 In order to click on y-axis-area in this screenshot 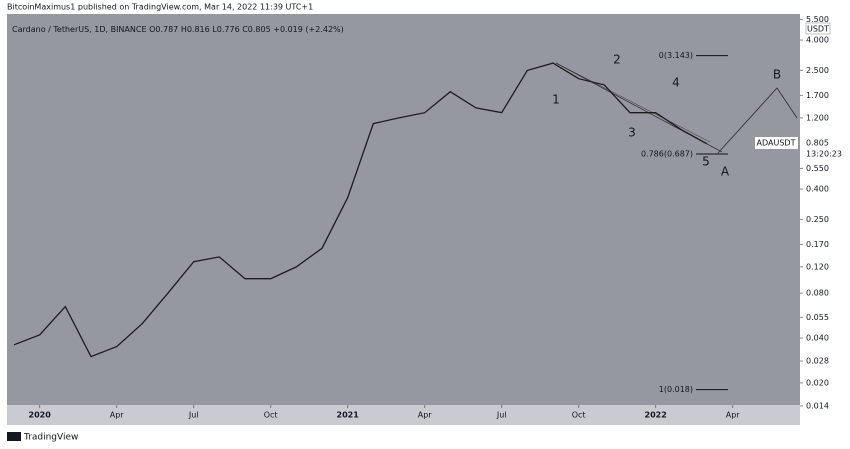, I will do `click(825, 219)`.